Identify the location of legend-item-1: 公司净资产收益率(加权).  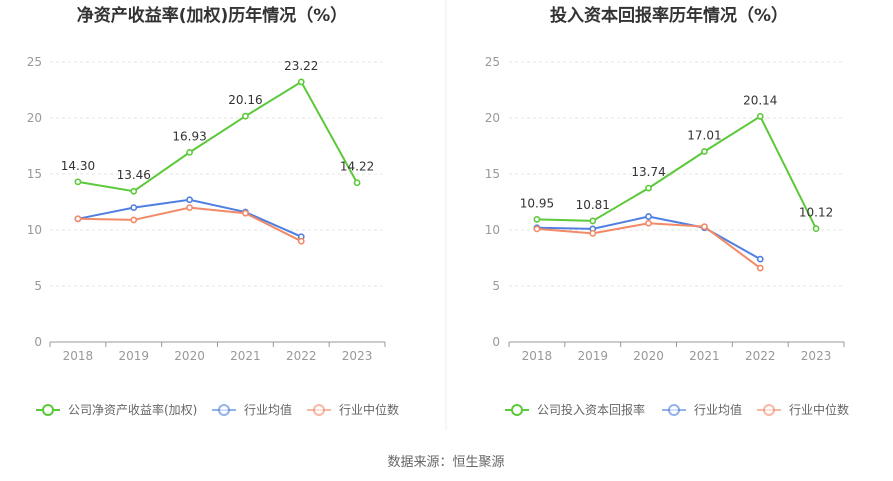
(116, 409).